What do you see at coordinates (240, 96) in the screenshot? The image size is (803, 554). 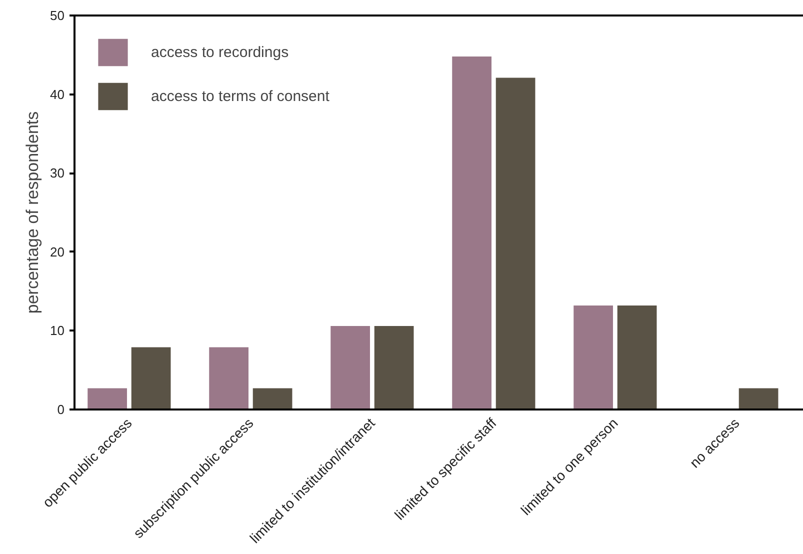 I see `legend-label: access to terms of consent` at bounding box center [240, 96].